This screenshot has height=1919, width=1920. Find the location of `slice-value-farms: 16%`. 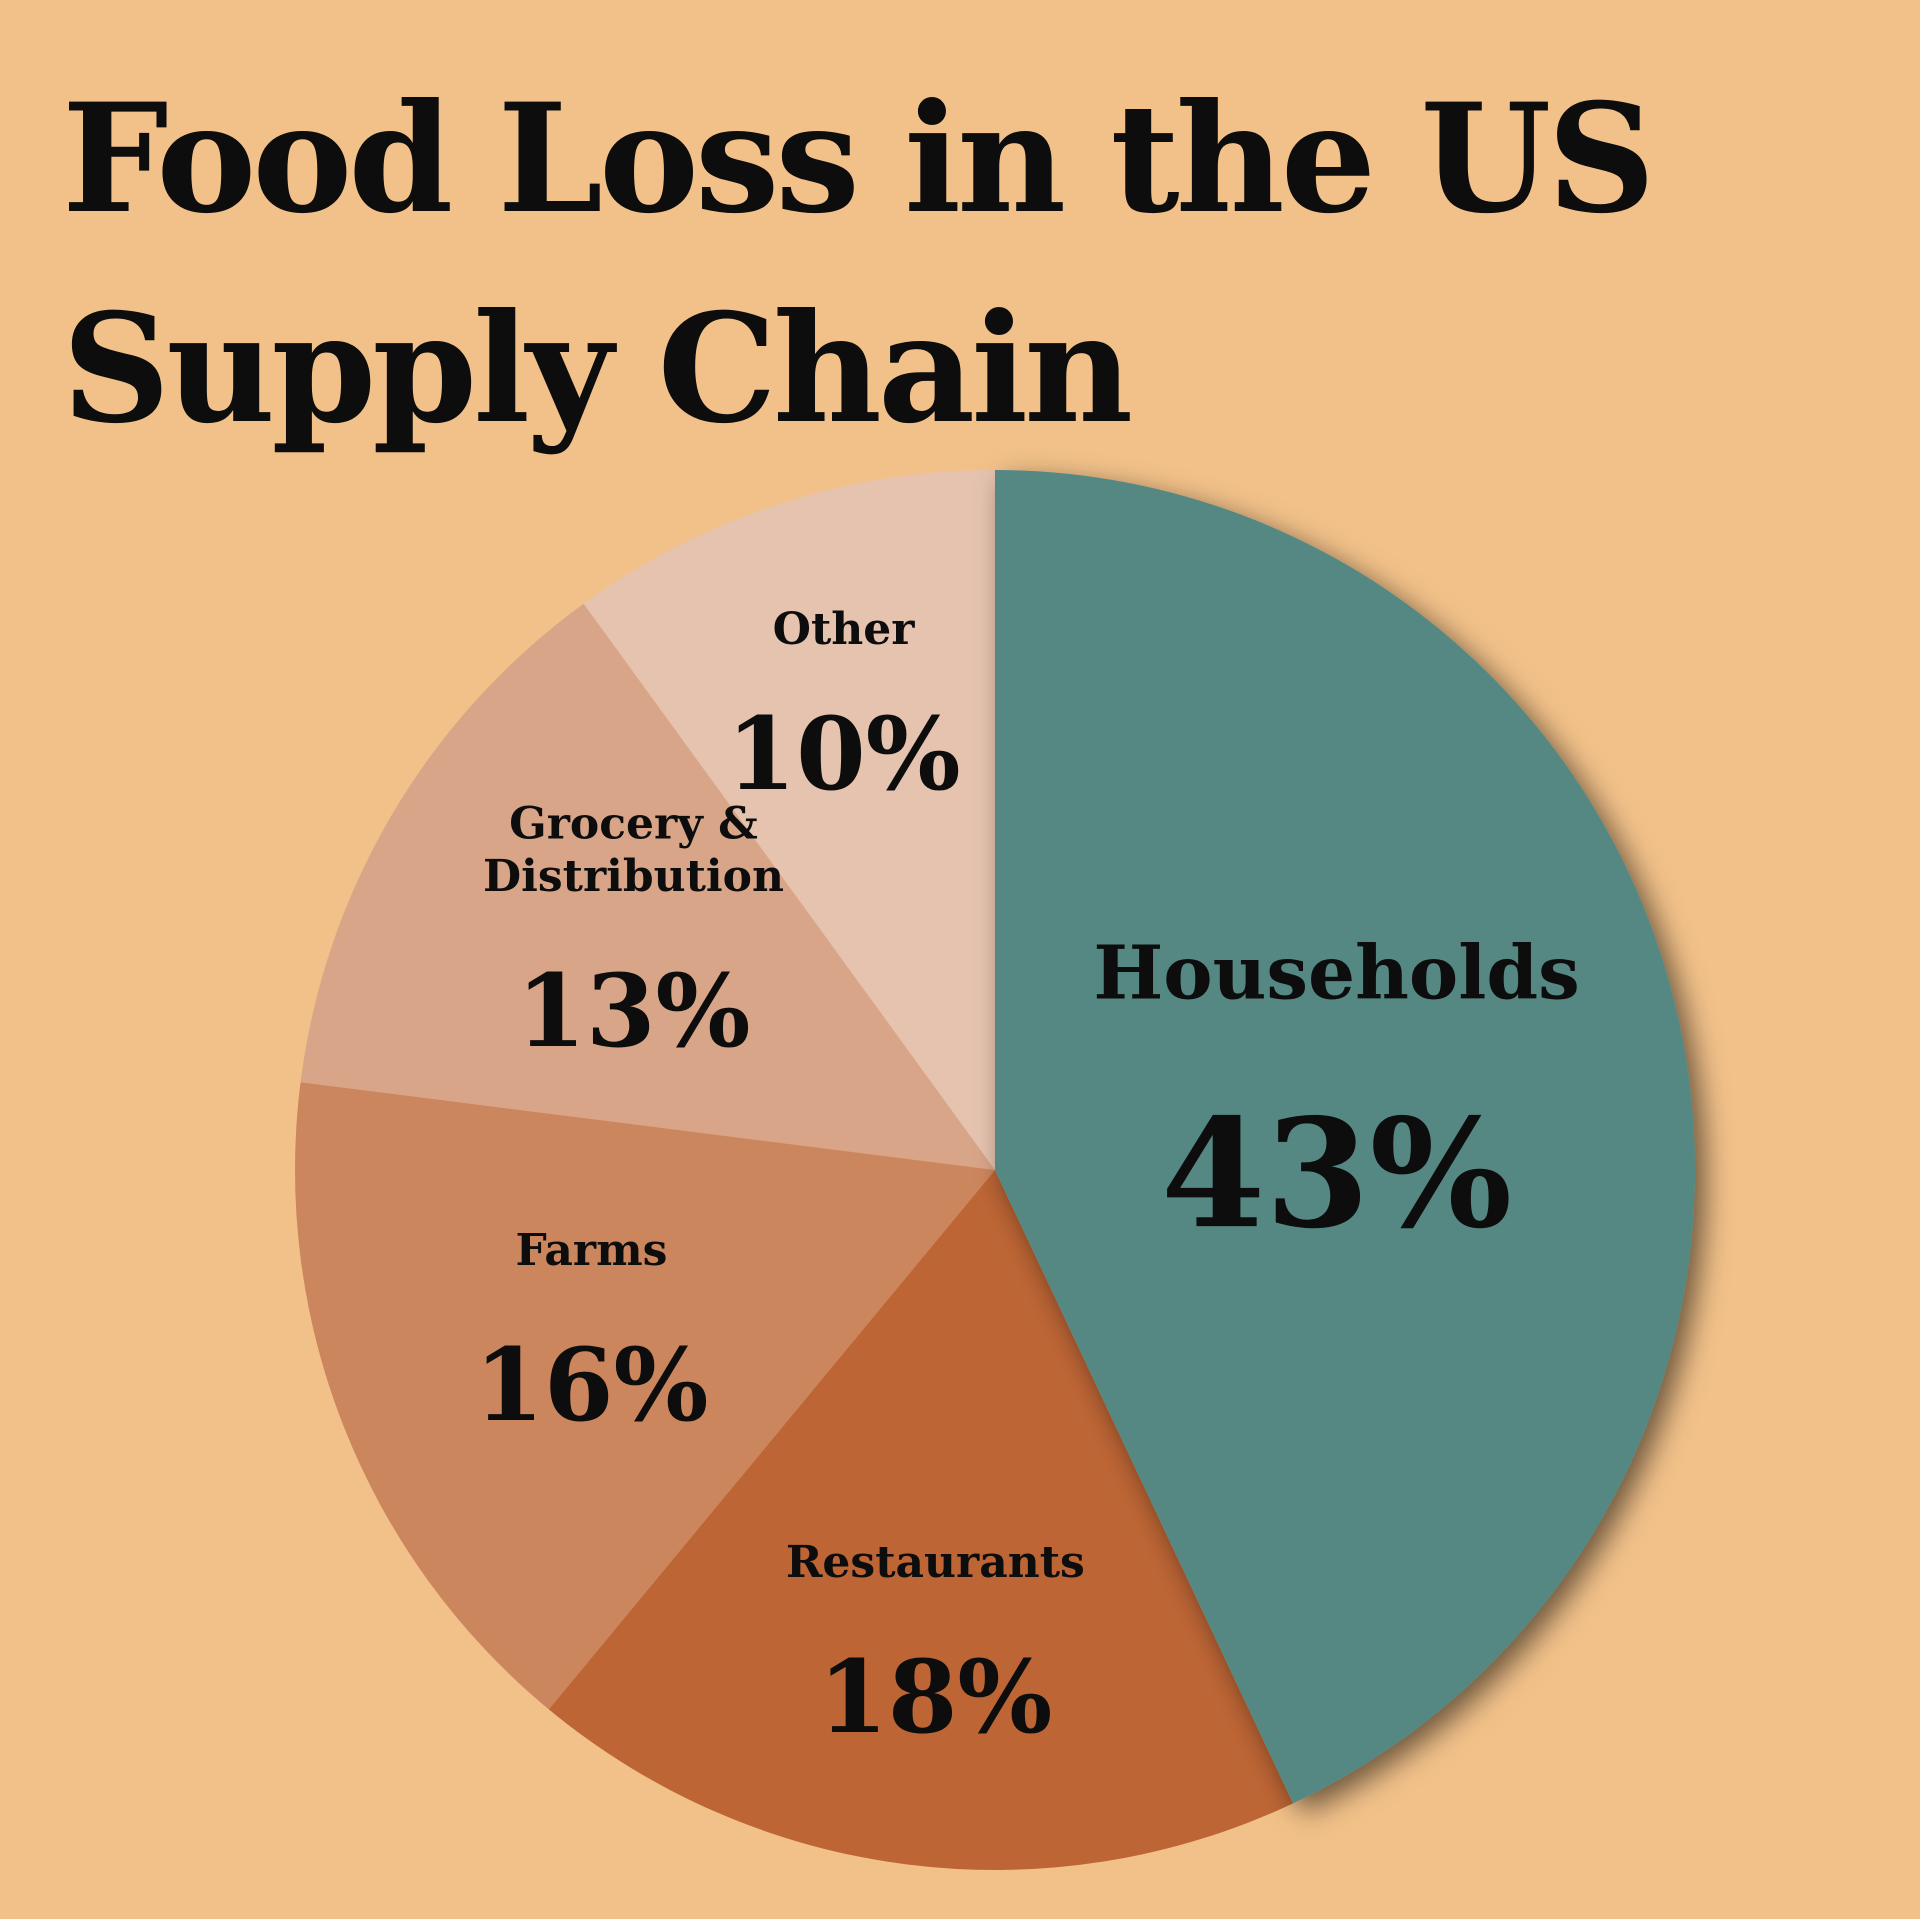

slice-value-farms: 16% is located at coordinates (591, 1385).